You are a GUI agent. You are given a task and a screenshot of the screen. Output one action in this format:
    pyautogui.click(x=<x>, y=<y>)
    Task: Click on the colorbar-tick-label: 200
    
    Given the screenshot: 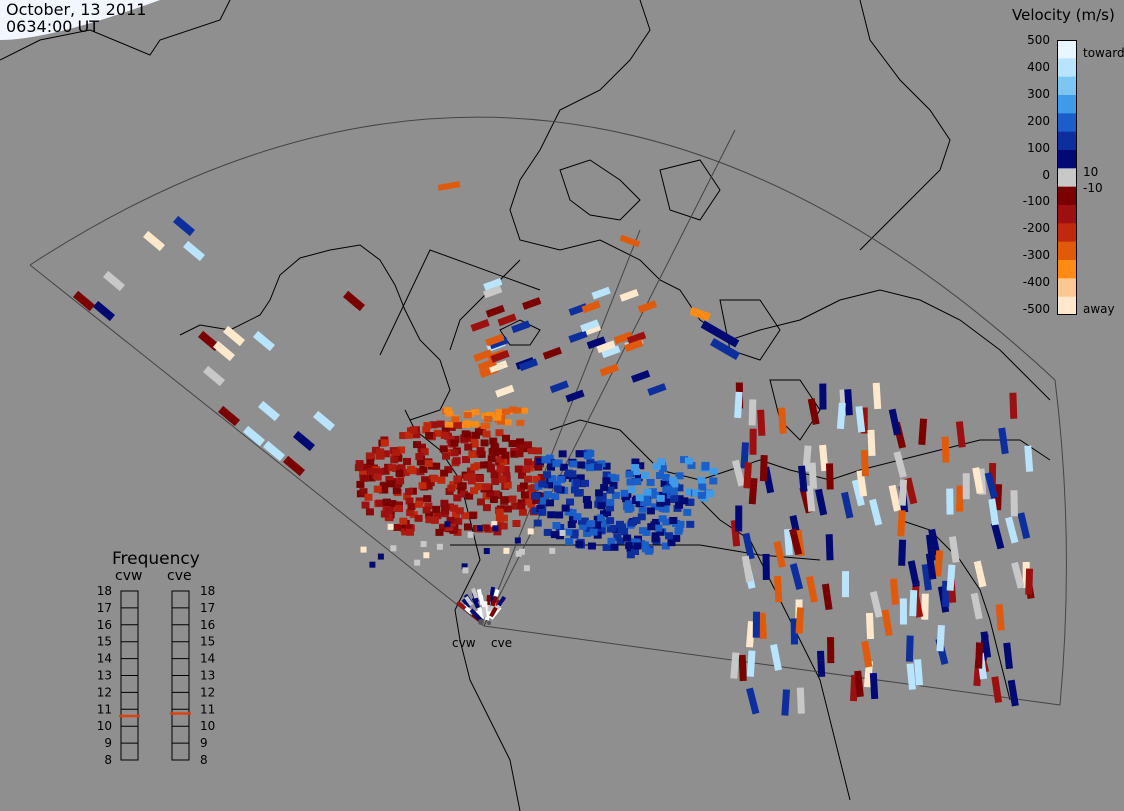 What is the action you would take?
    pyautogui.click(x=1038, y=120)
    